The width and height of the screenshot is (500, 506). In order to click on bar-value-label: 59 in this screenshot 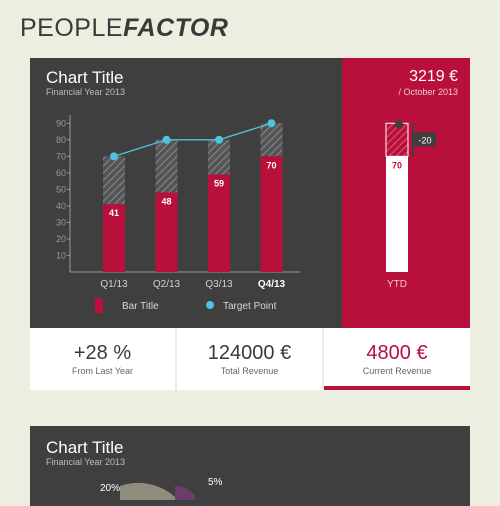, I will do `click(219, 183)`.